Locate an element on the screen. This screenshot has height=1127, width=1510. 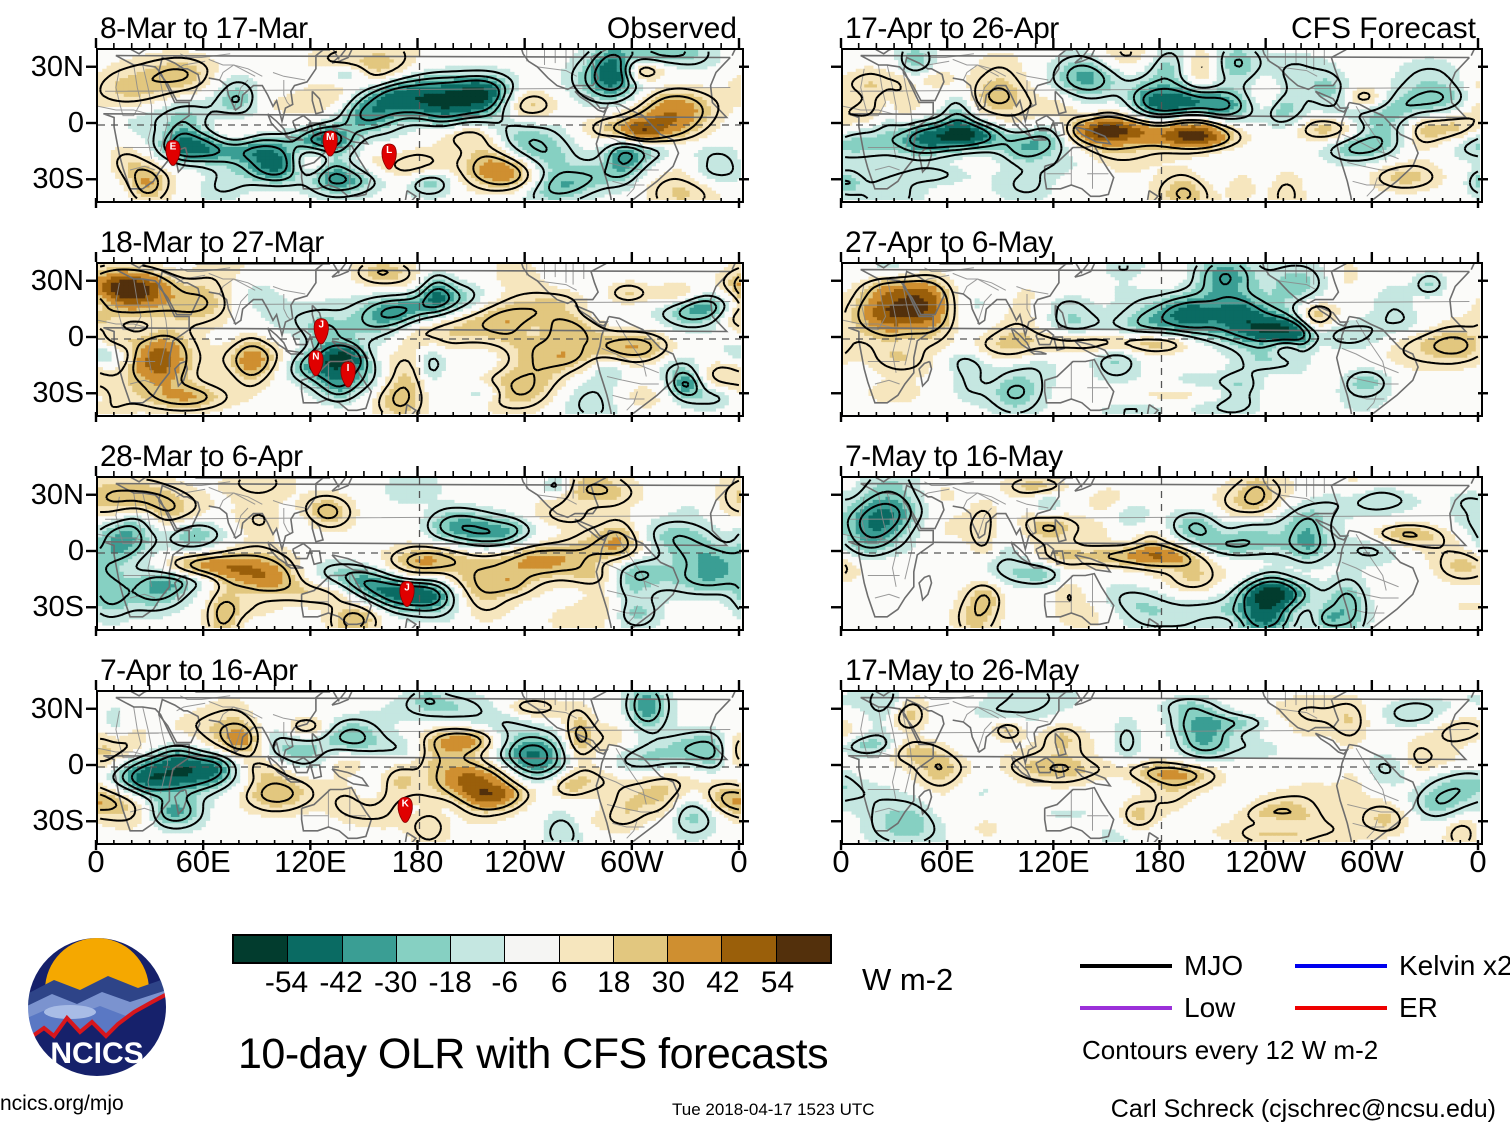
colorbar-tick-label: 18 is located at coordinates (613, 983).